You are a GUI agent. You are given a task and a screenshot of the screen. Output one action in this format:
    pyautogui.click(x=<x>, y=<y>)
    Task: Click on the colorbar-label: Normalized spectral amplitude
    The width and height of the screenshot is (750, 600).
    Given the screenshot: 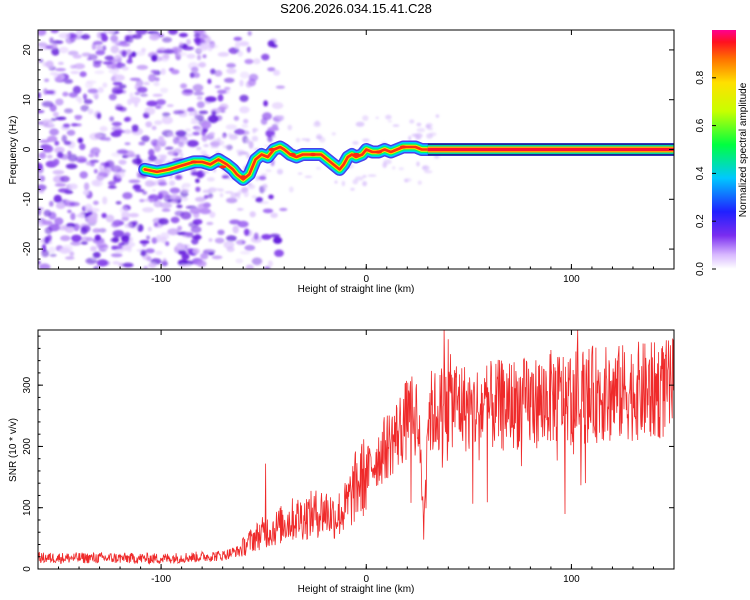 What is the action you would take?
    pyautogui.click(x=743, y=149)
    